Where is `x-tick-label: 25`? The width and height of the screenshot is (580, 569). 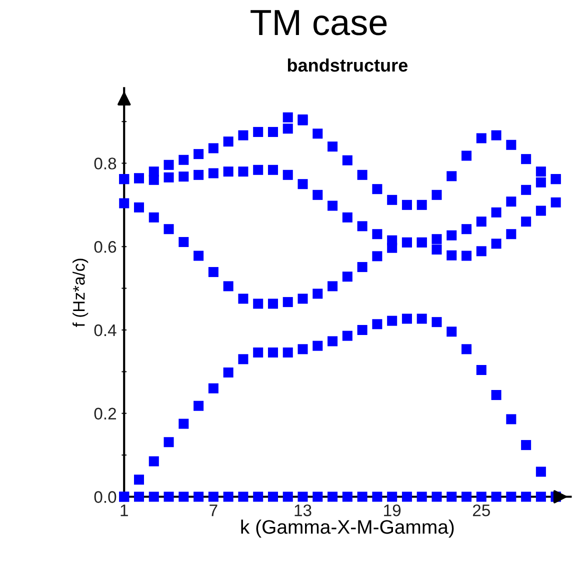
x-tick-label: 25 is located at coordinates (481, 510).